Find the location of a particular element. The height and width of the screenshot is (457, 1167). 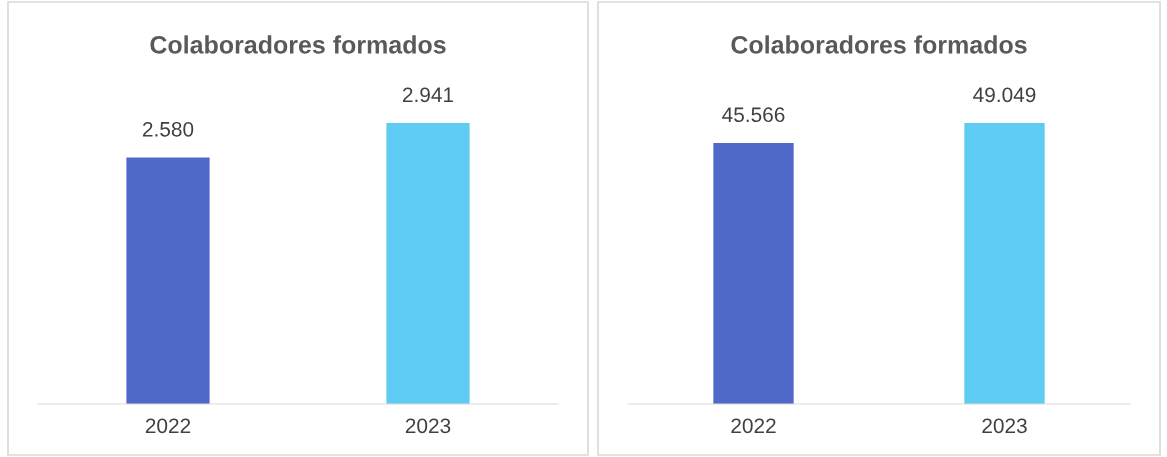

data-label: 2.580 is located at coordinates (168, 129).